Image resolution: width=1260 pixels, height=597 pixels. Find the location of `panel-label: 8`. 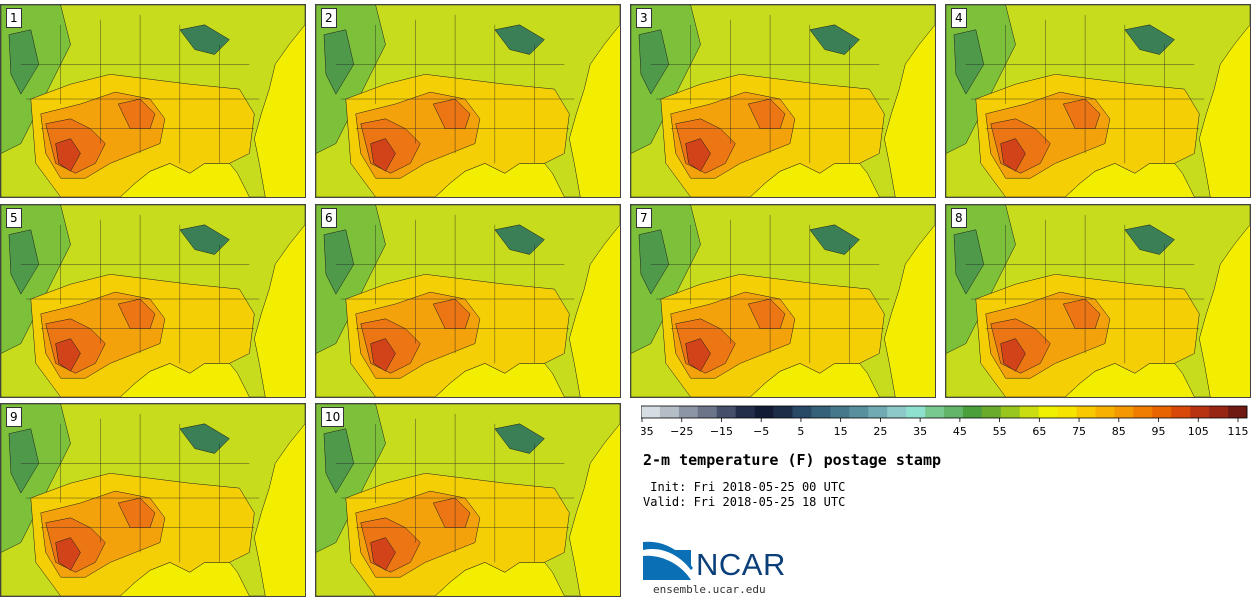

panel-label: 8 is located at coordinates (959, 218).